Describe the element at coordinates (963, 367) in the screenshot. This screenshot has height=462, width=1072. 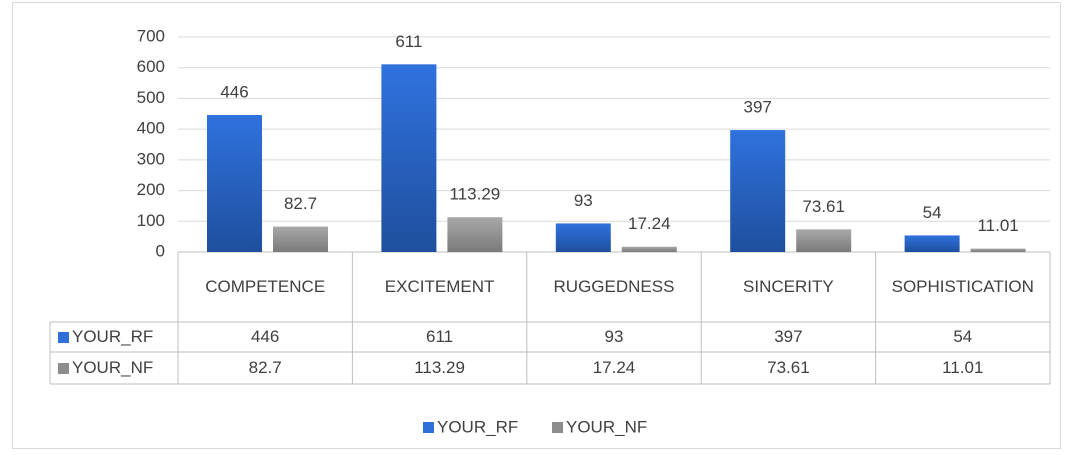
I see `table-value: 11.01` at that location.